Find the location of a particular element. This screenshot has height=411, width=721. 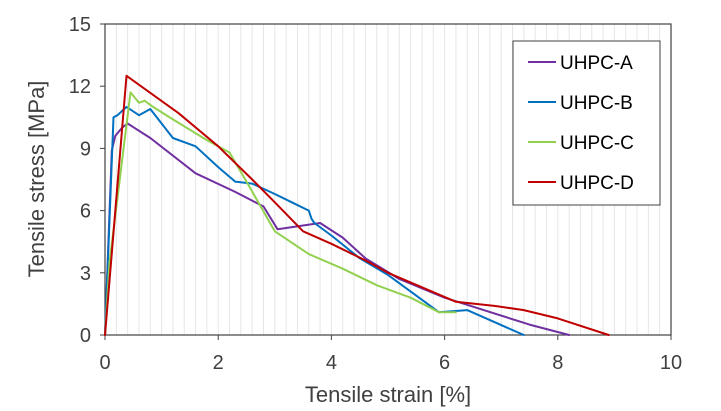

legend-label-uhpc-a: UHPC-A is located at coordinates (596, 63).